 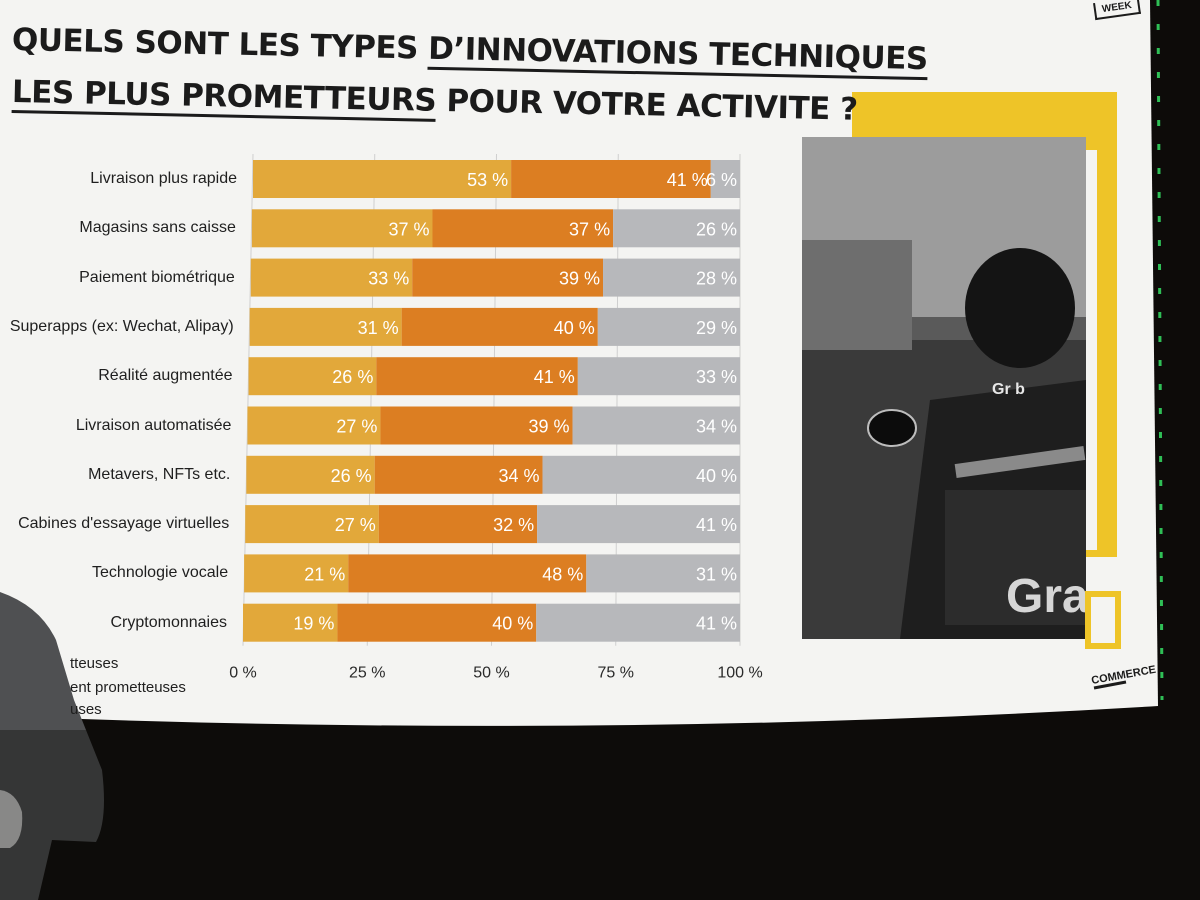 I want to click on x-axis-ticks: 0 % 25 % 50 % 75 % 100 %, so click(x=495, y=673).